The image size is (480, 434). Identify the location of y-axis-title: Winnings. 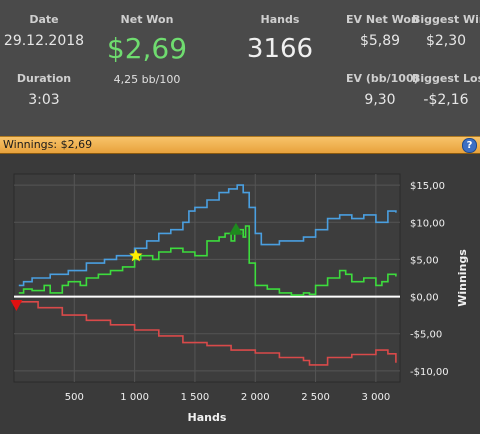
(462, 278).